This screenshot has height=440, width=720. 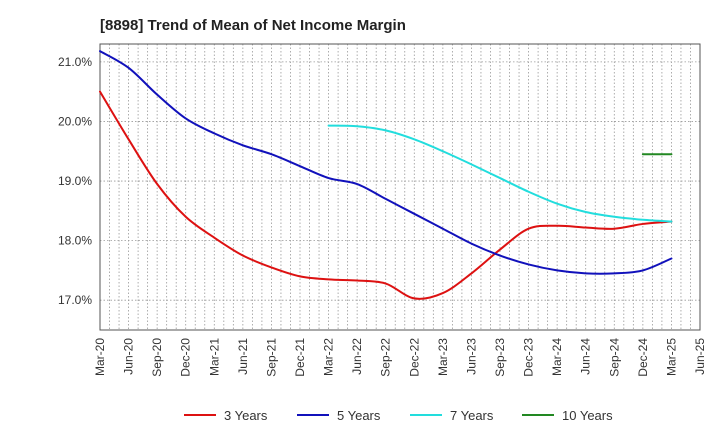 I want to click on x-tick-label: Jun-23, so click(x=471, y=356).